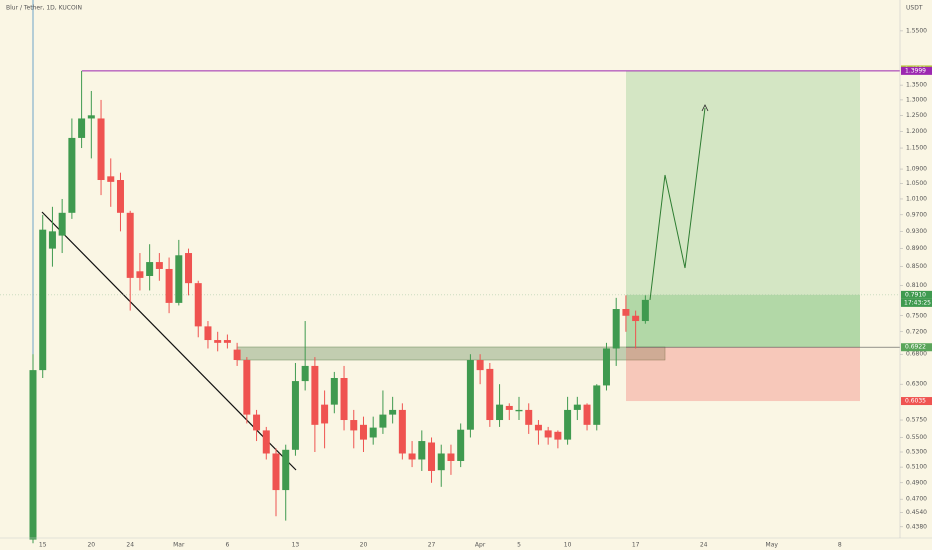 This screenshot has width=932, height=550. I want to click on x-tick-label: 17, so click(636, 545).